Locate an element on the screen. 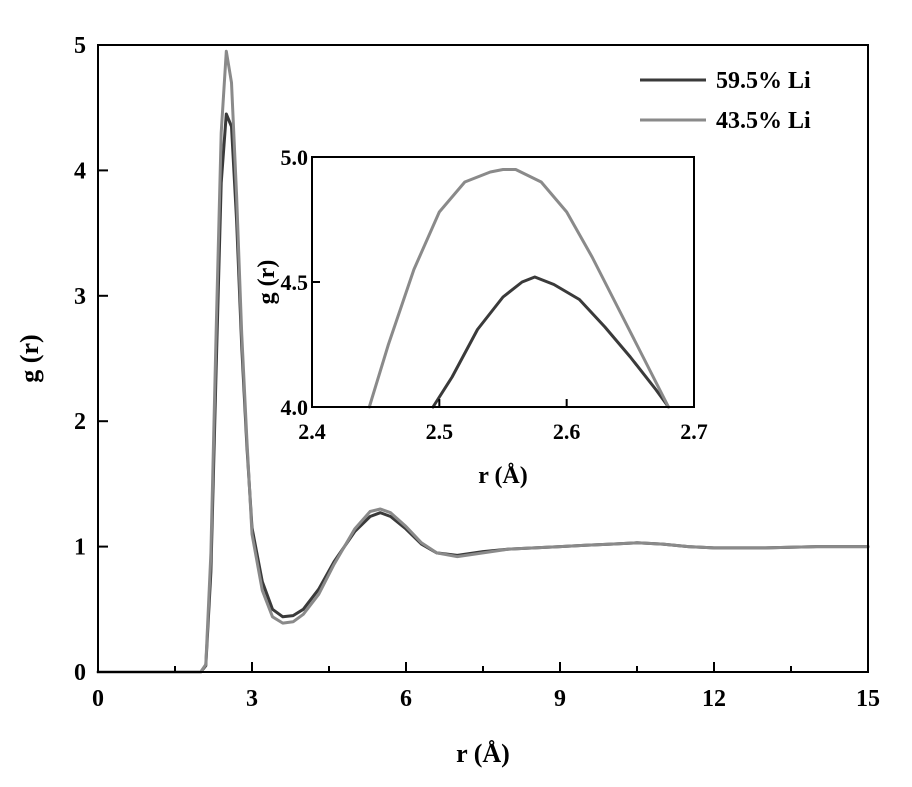 This screenshot has height=787, width=912. y-tick-label: 4 is located at coordinates (80, 171).